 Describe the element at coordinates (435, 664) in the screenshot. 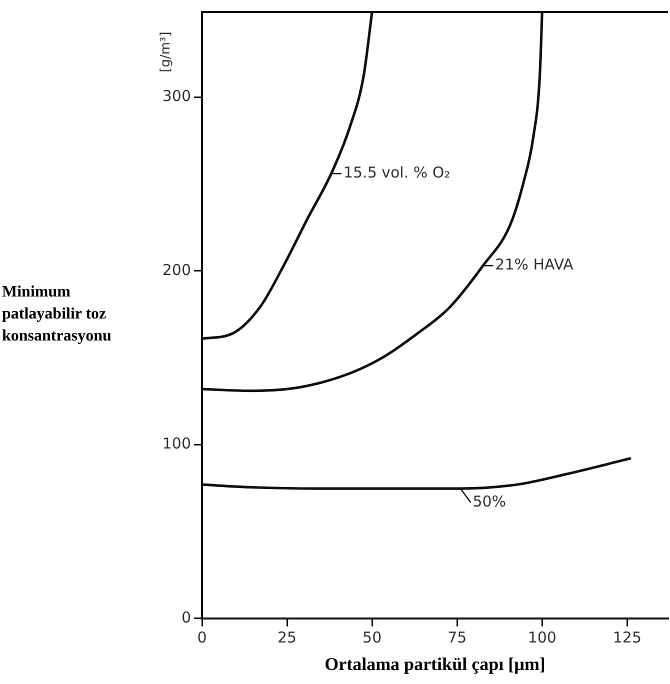

I see `x-axis-title: Ortalama partikül çapı [µm]` at that location.